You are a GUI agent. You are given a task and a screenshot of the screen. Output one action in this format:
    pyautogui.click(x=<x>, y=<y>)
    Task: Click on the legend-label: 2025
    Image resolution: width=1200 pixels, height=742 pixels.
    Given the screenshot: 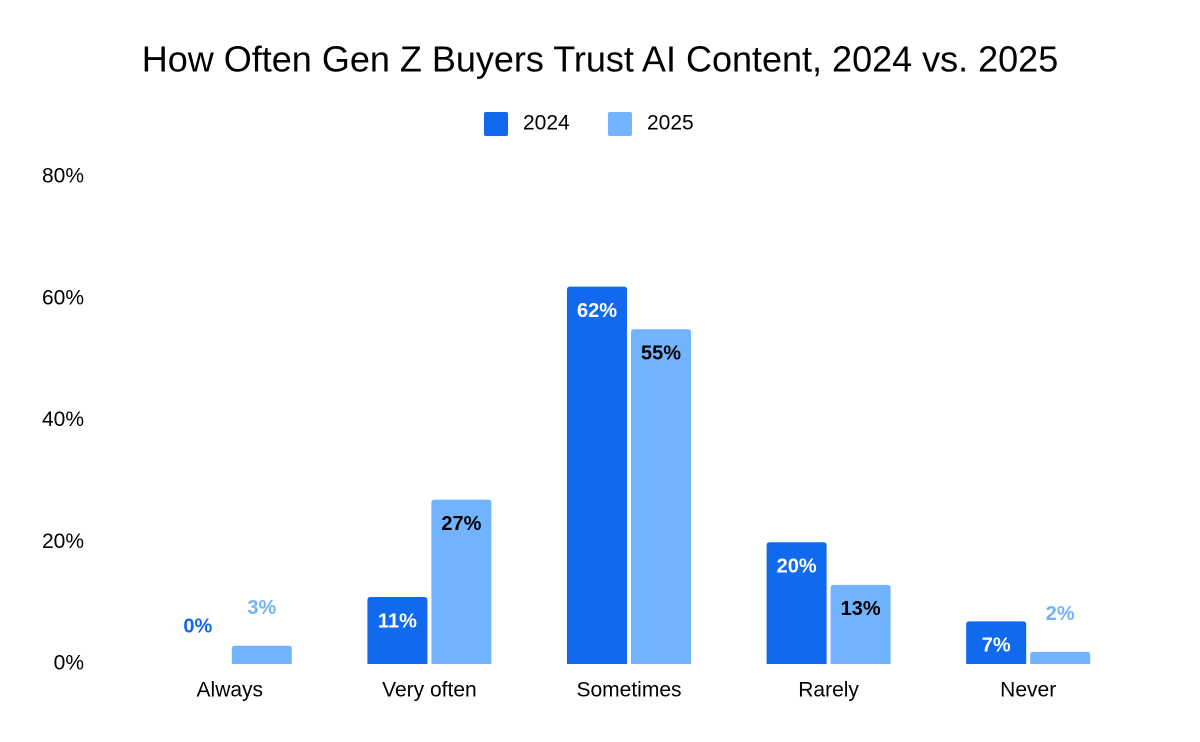 What is the action you would take?
    pyautogui.click(x=670, y=123)
    